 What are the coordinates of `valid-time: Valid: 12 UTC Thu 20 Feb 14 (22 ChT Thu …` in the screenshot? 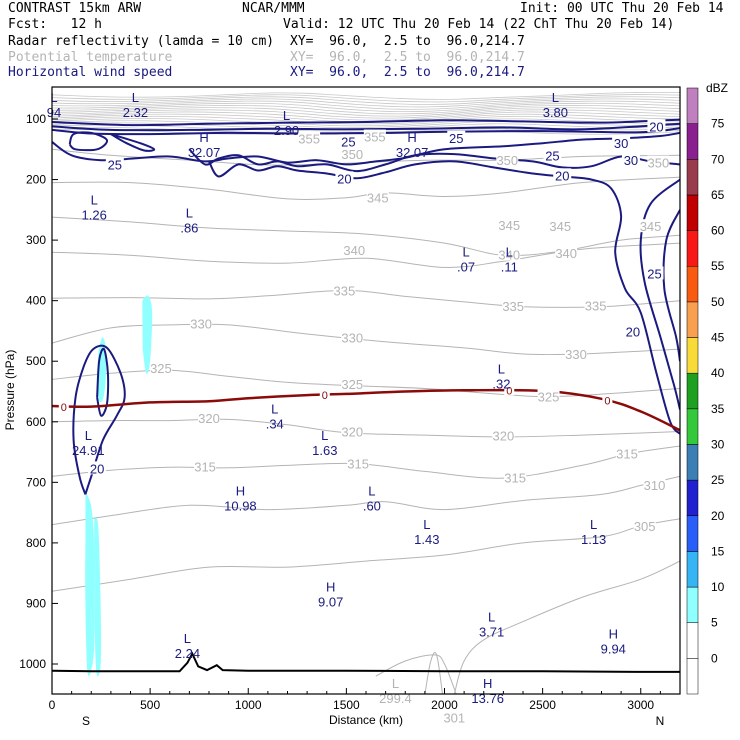 It's located at (479, 24).